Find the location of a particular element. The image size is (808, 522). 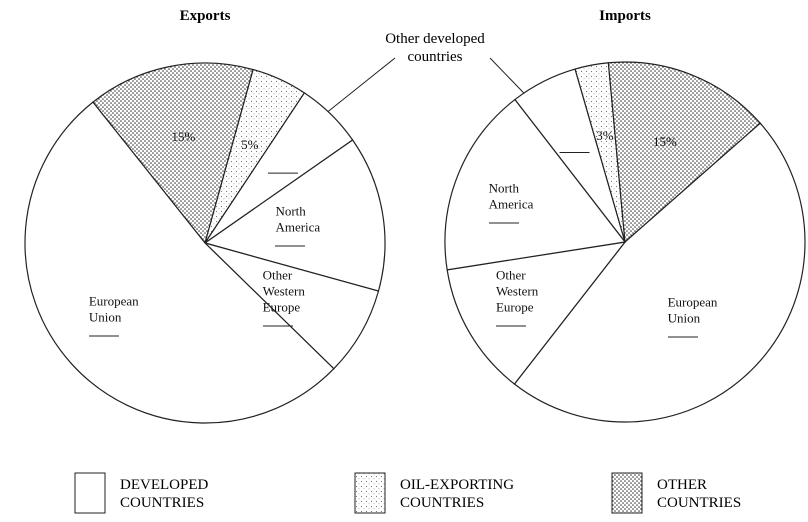

leader-line is located at coordinates (357, 88).